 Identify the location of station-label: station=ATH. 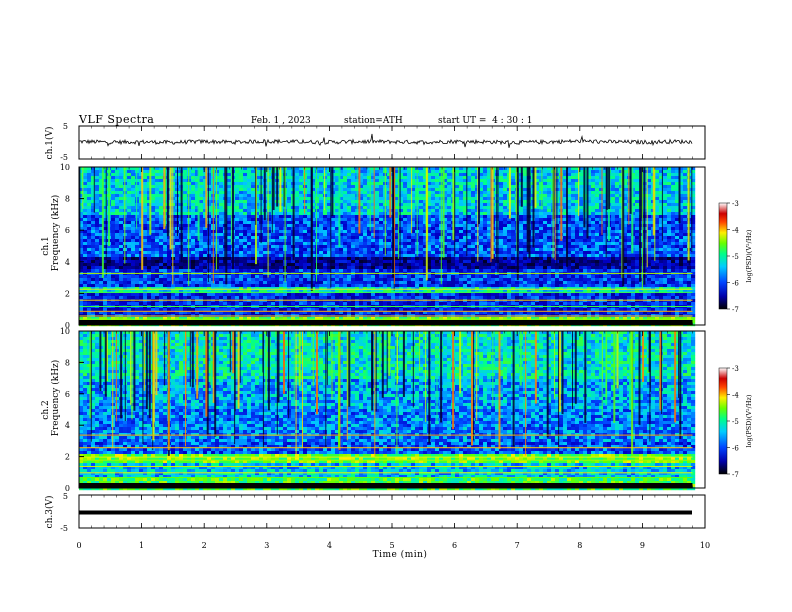
(373, 121).